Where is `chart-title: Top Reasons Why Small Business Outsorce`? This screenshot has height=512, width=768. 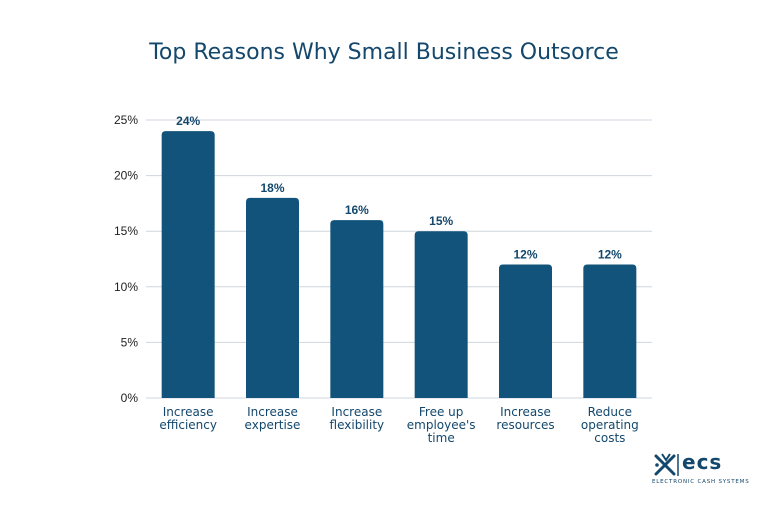
chart-title: Top Reasons Why Small Business Outsorce is located at coordinates (384, 52).